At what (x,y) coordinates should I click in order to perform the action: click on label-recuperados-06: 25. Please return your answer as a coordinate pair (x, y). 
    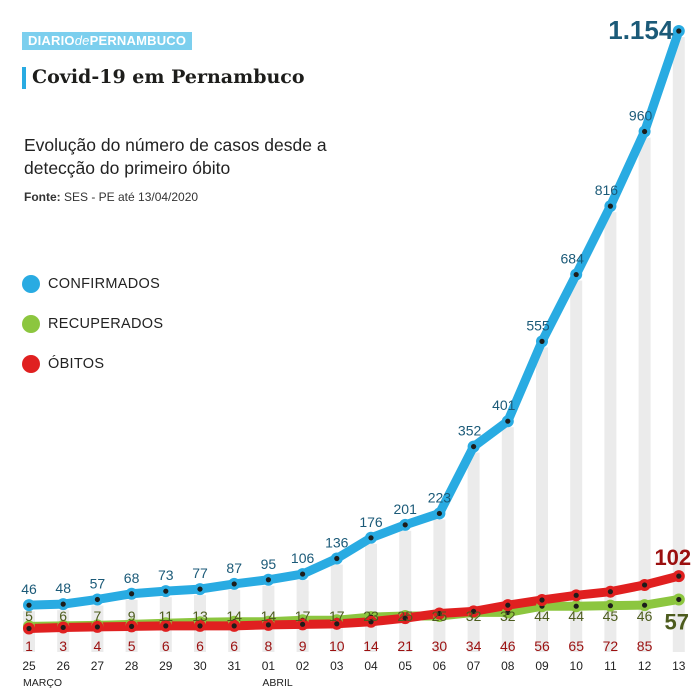
    Looking at the image, I should click on (440, 616).